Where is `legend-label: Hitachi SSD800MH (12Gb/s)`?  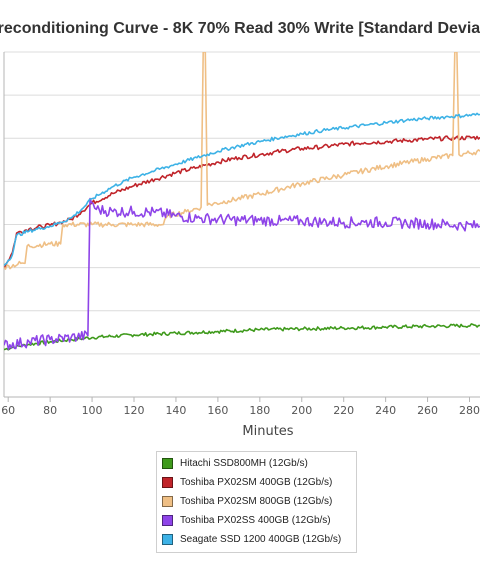
legend-label: Hitachi SSD800MH (12Gb/s) is located at coordinates (244, 463).